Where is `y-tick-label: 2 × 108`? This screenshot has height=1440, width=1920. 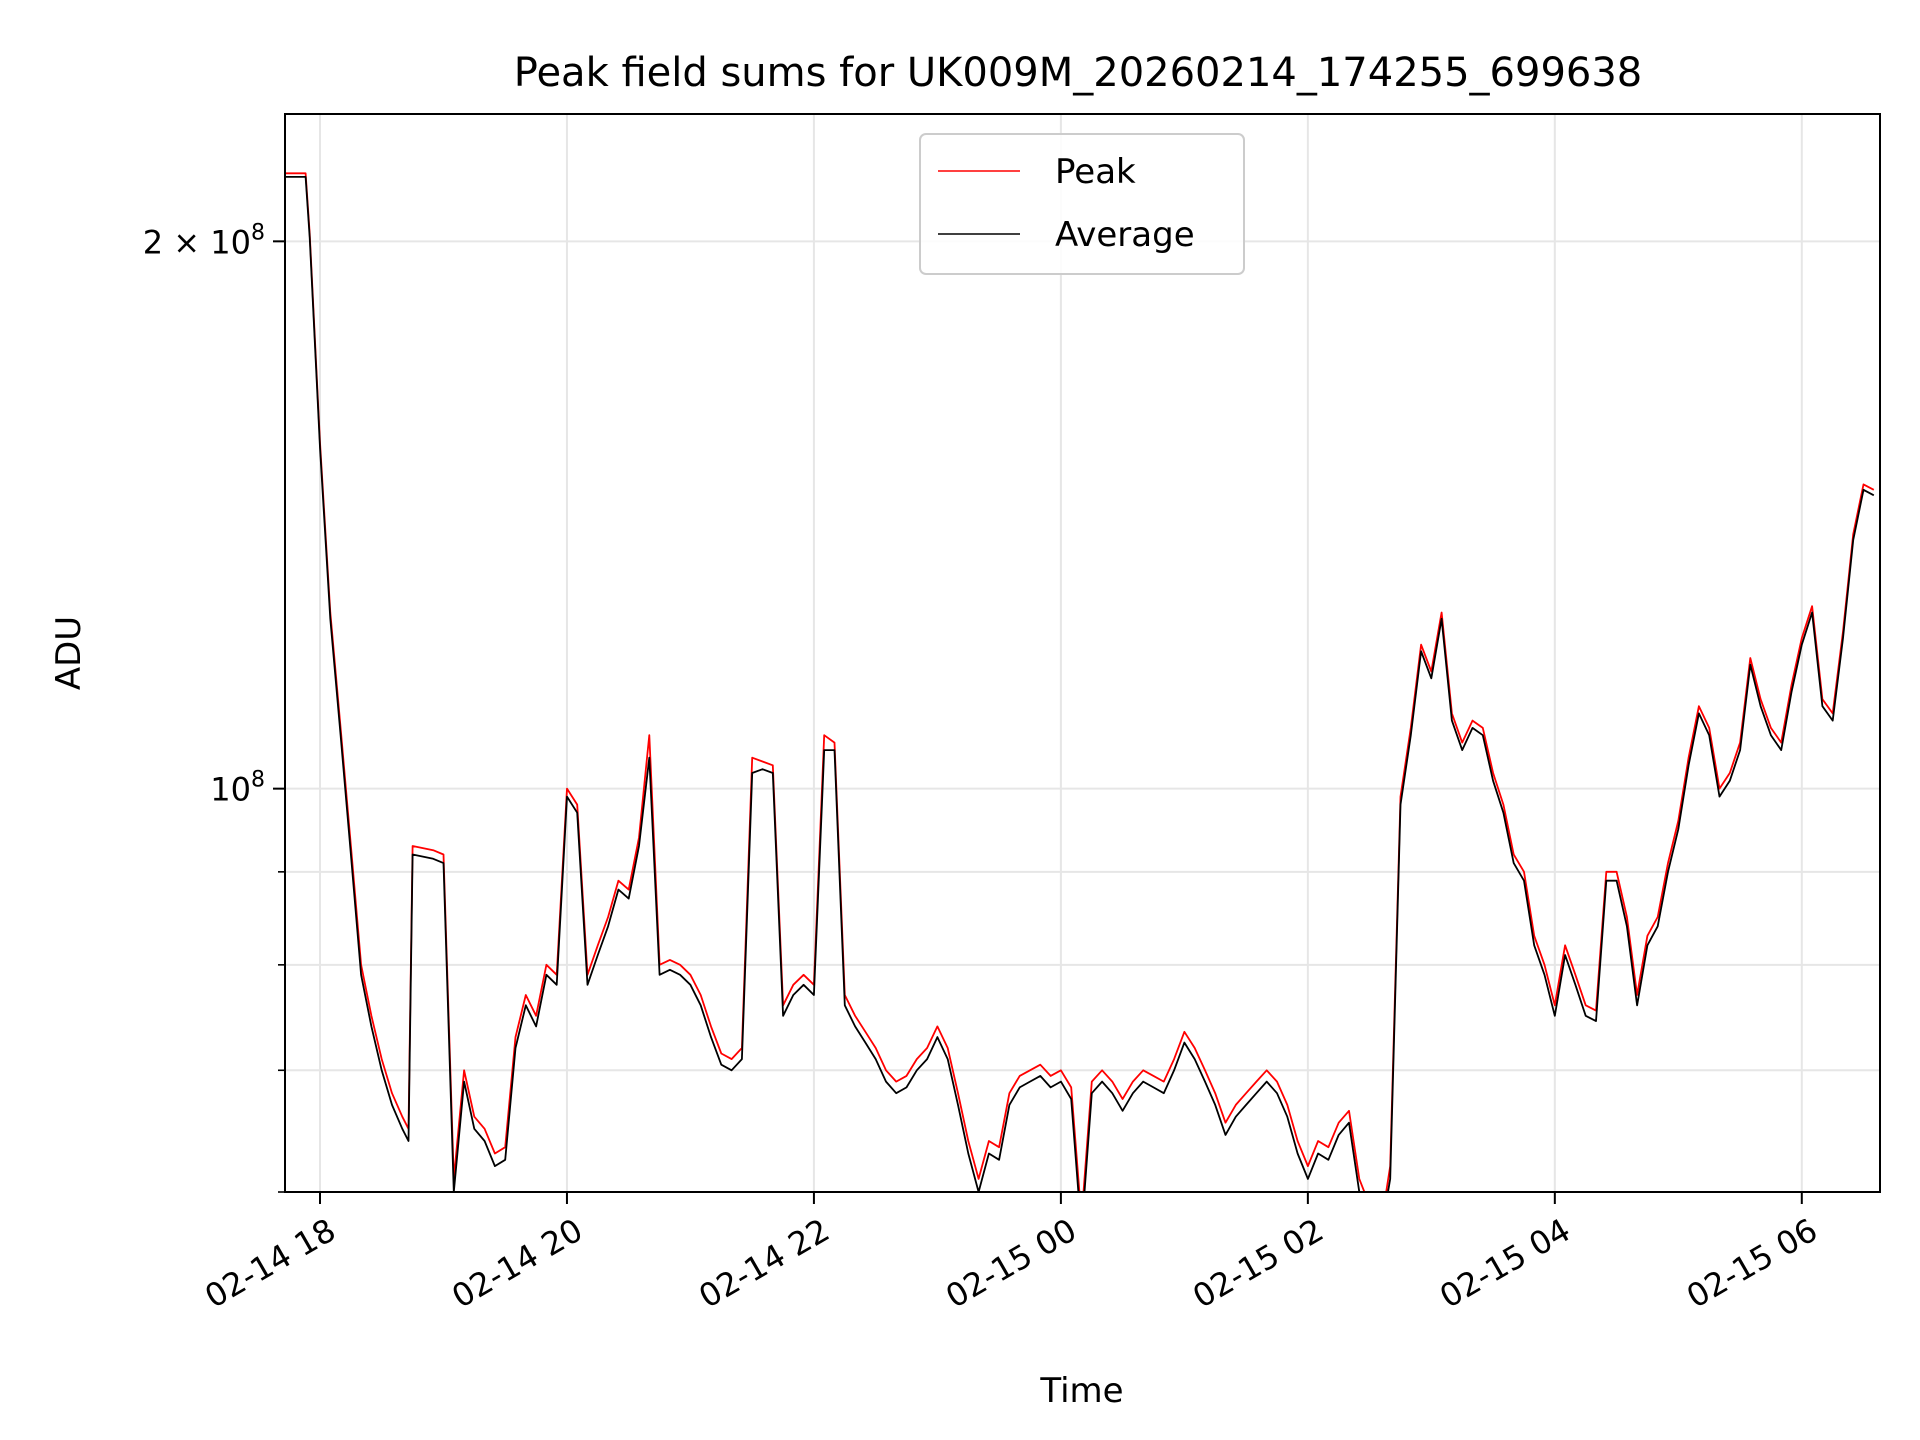 y-tick-label: 2 × 108 is located at coordinates (204, 240).